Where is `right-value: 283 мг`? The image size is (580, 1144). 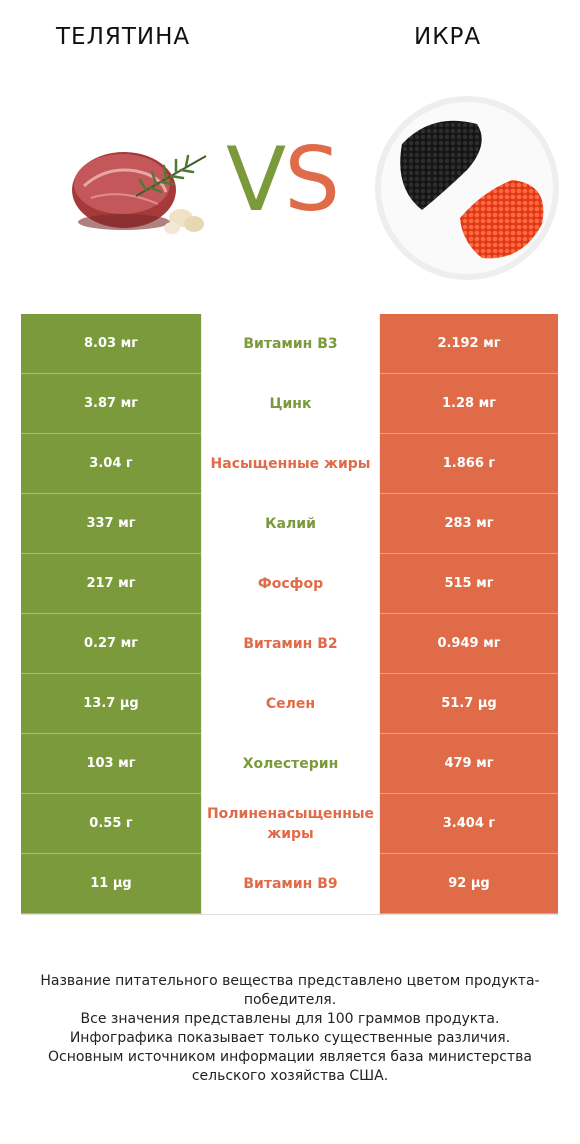
right-value: 283 мг is located at coordinates (469, 524).